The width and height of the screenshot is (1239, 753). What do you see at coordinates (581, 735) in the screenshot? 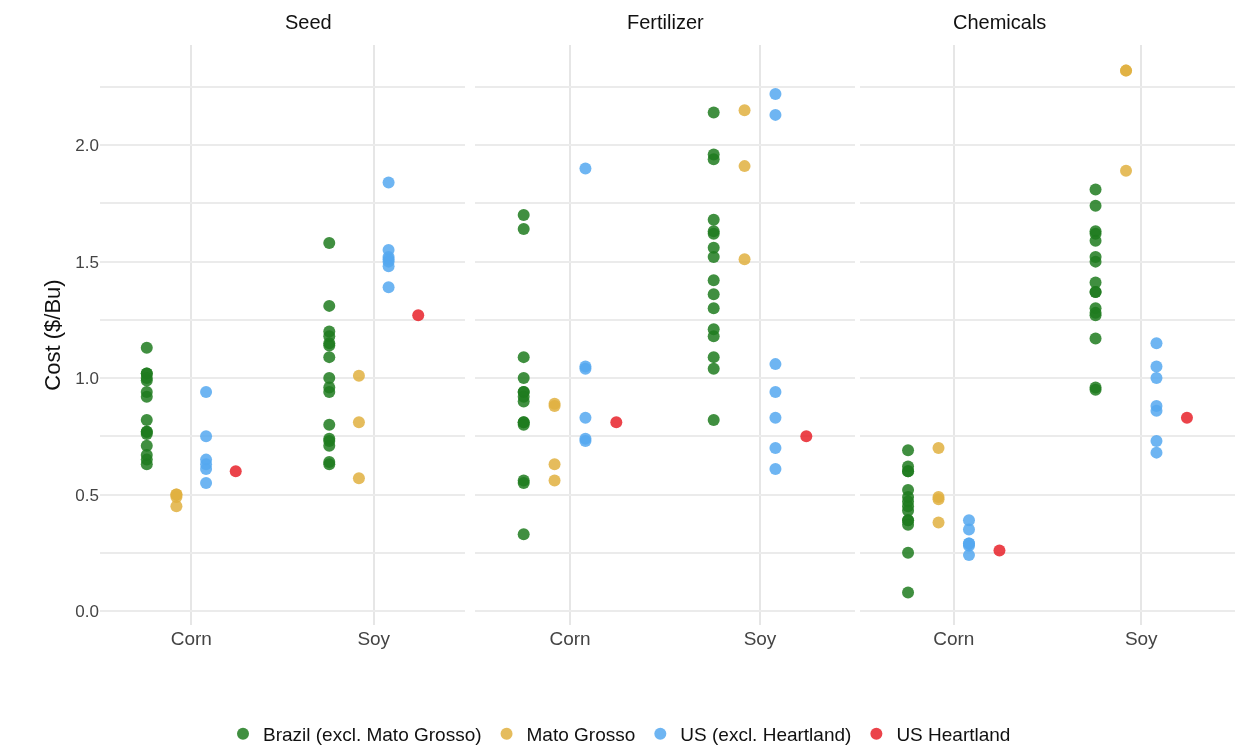
I see `legend-label: Mato Grosso` at bounding box center [581, 735].